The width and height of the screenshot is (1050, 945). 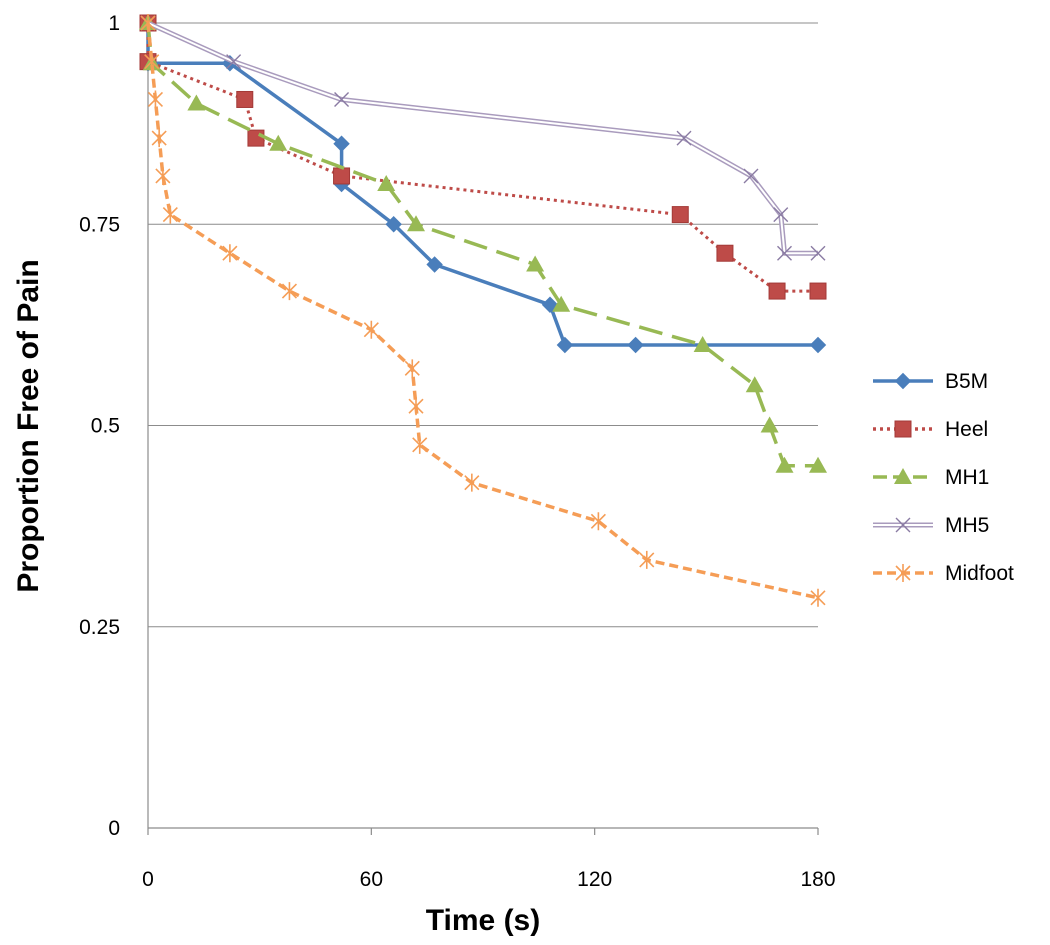 I want to click on x-axis-title: Time (s), so click(x=483, y=920).